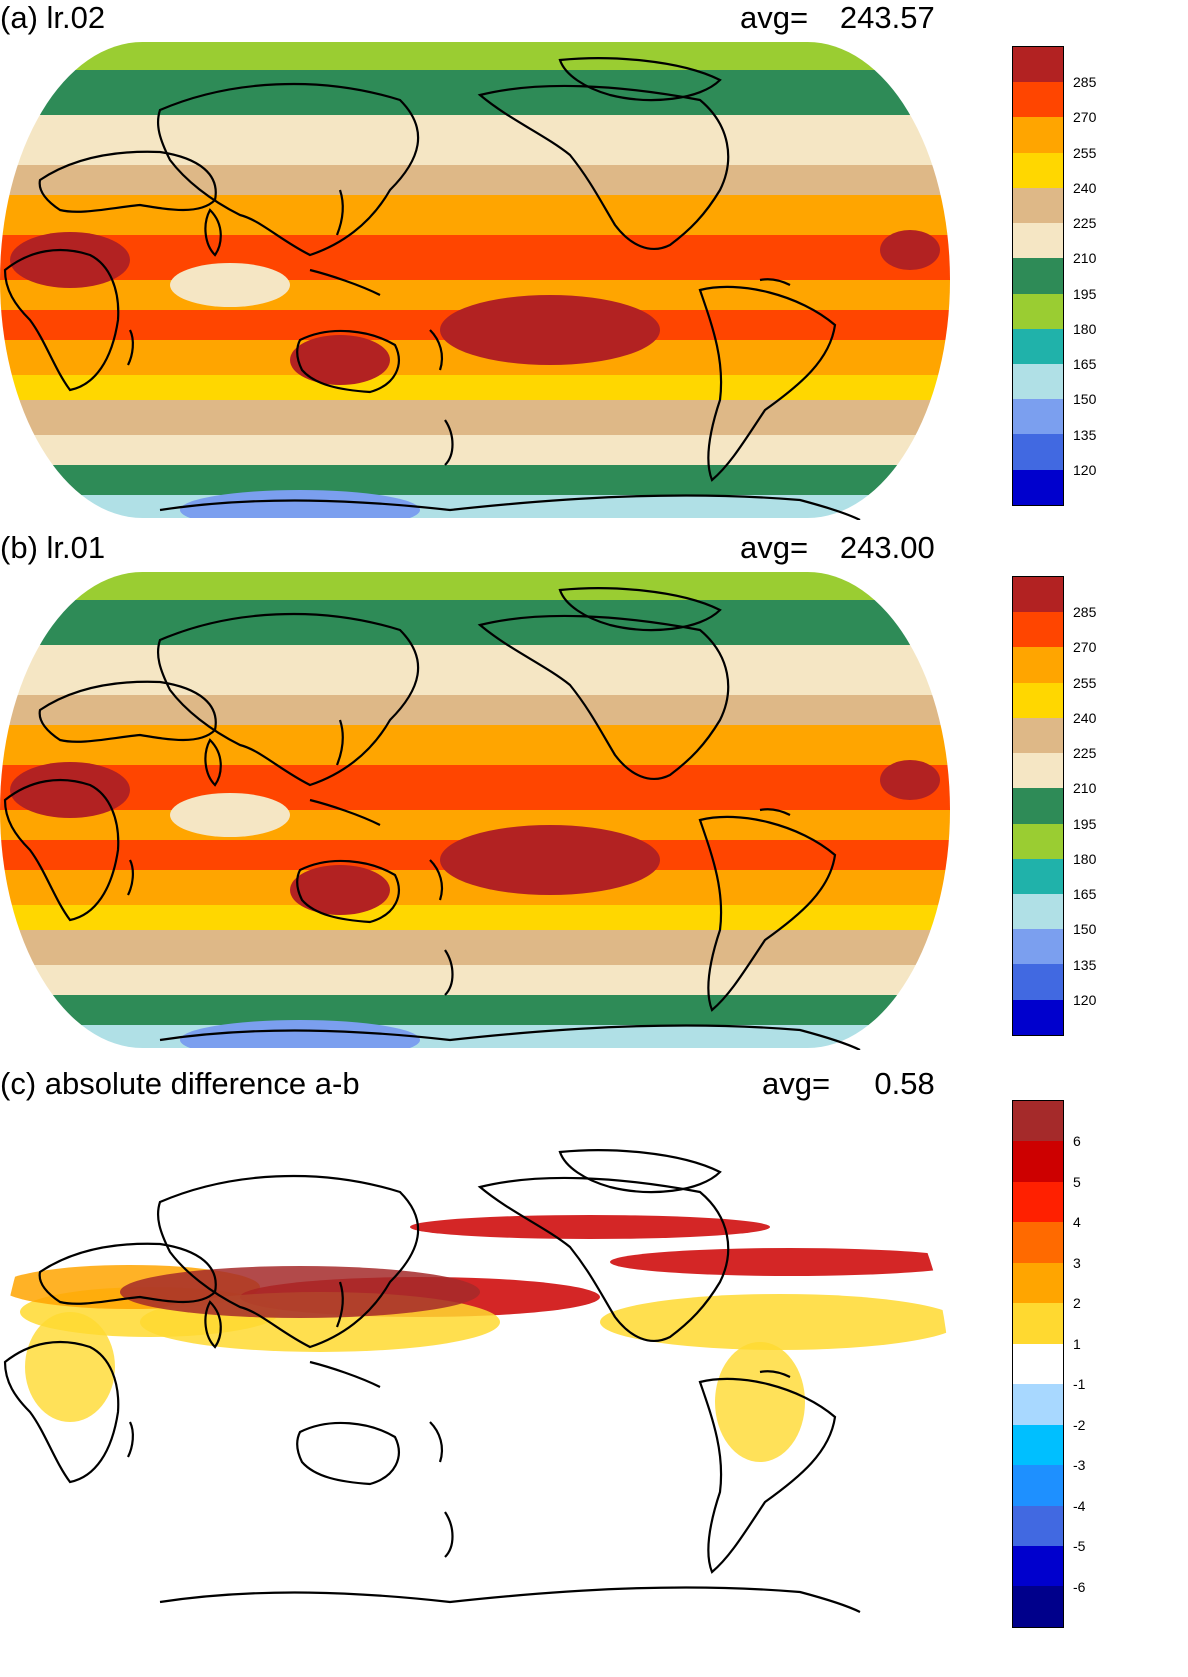 Image resolution: width=1188 pixels, height=1677 pixels. What do you see at coordinates (1085, 364) in the screenshot?
I see `colorbar-label: 165` at bounding box center [1085, 364].